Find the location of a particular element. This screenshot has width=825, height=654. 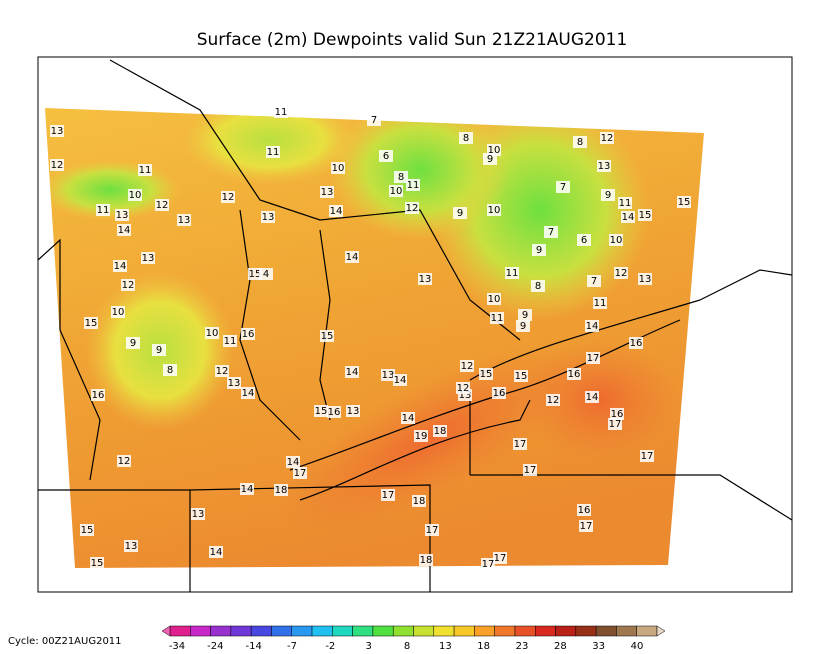

contour-label: 4 is located at coordinates (266, 274).